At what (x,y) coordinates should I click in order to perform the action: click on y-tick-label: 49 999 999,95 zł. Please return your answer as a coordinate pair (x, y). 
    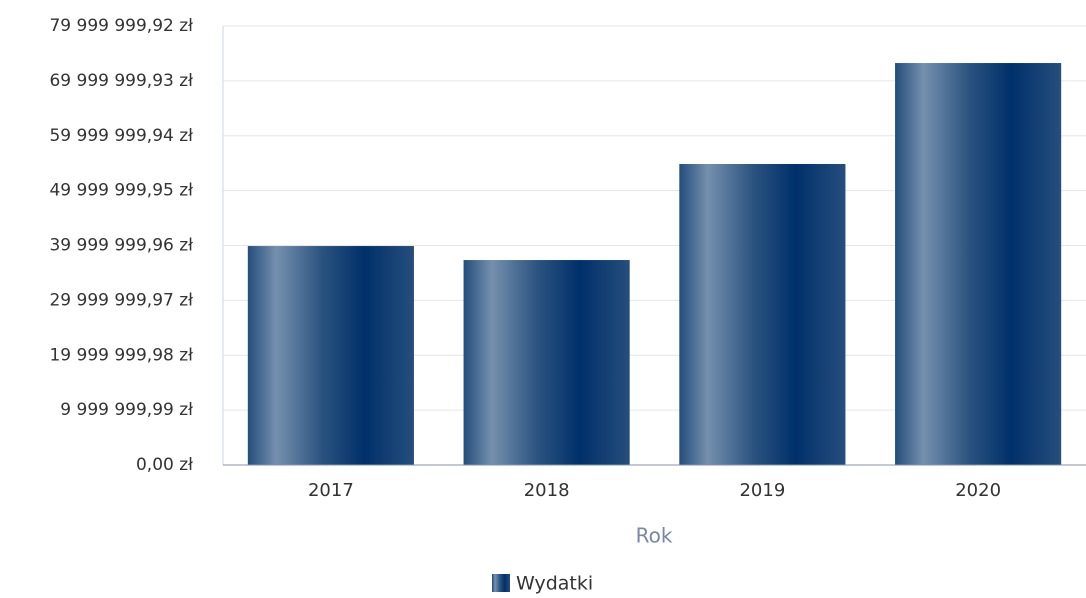
    Looking at the image, I should click on (121, 191).